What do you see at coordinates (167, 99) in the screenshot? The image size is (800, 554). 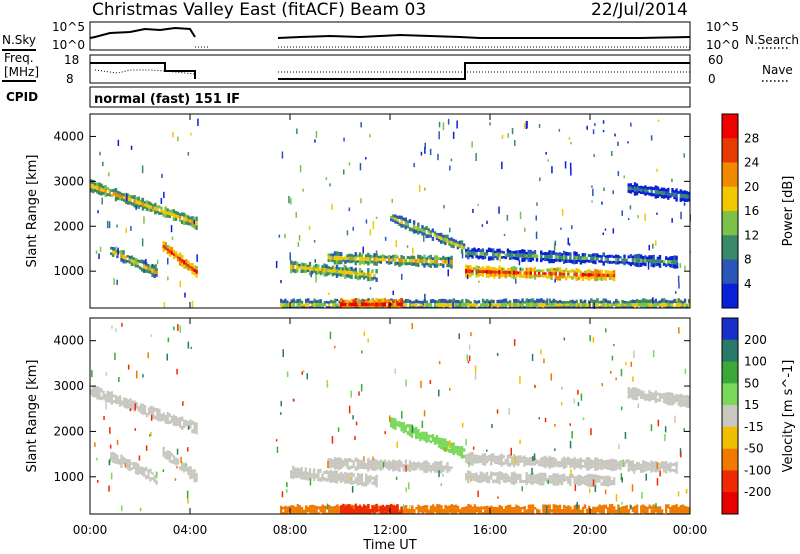 I see `cpid-mode-label: normal (fast) 151 IF` at bounding box center [167, 99].